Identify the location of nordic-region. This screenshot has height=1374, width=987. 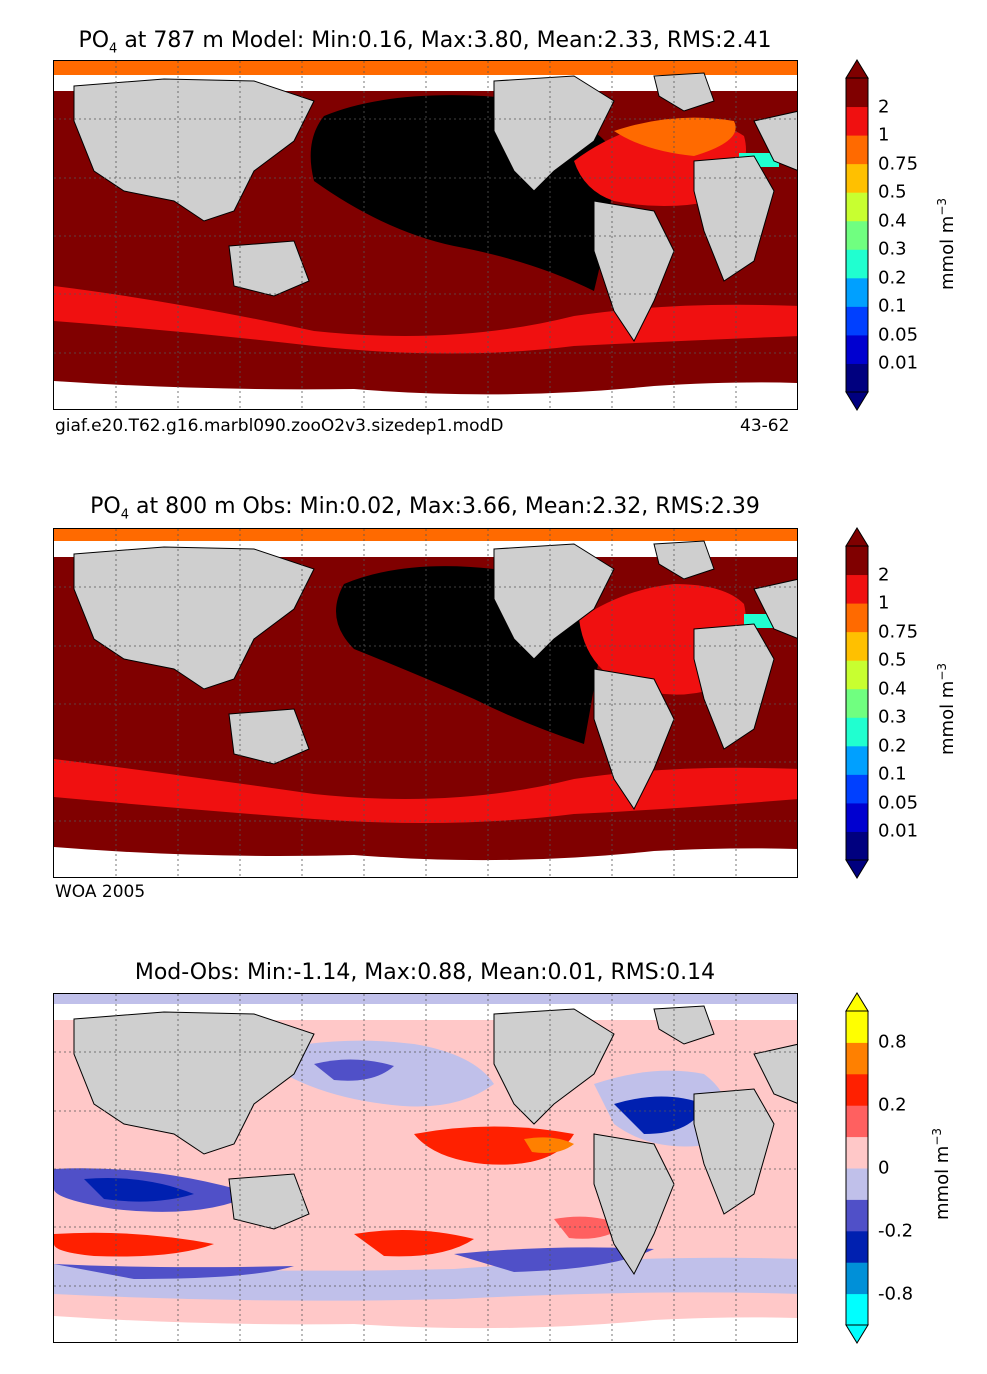
(675, 136).